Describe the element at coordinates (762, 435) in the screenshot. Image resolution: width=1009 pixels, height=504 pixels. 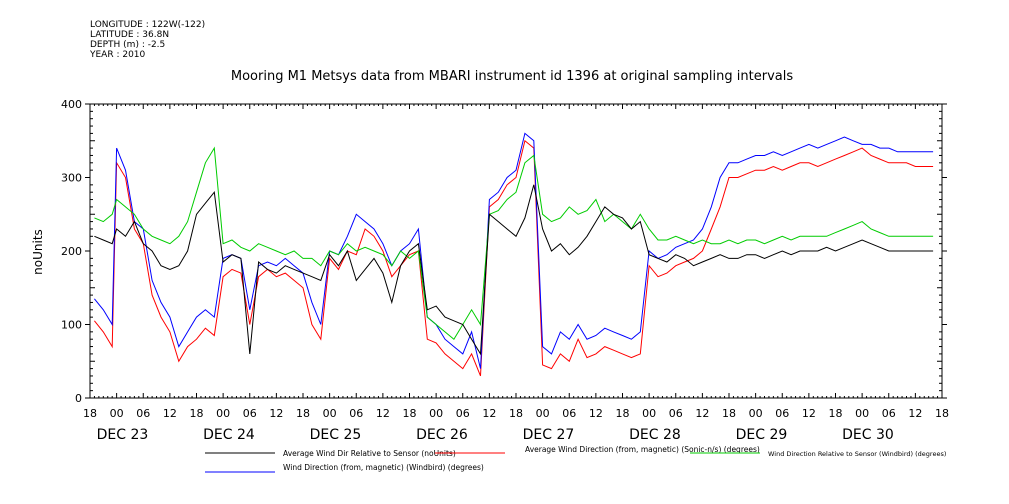
I see `x-day-label: DEC 29` at that location.